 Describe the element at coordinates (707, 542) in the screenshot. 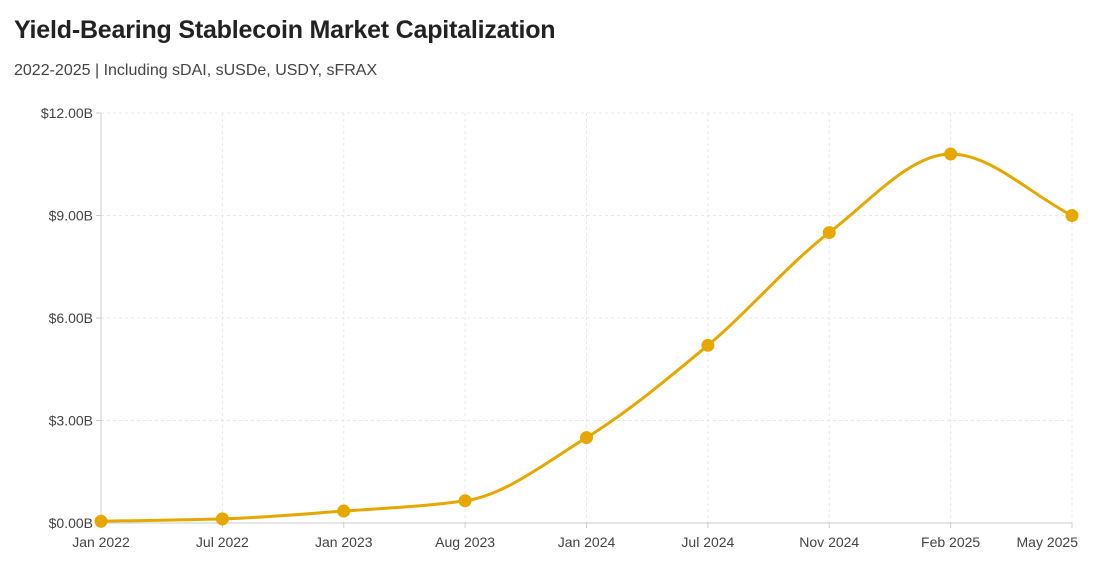

I see `x-tick-label: Jul 2024` at that location.